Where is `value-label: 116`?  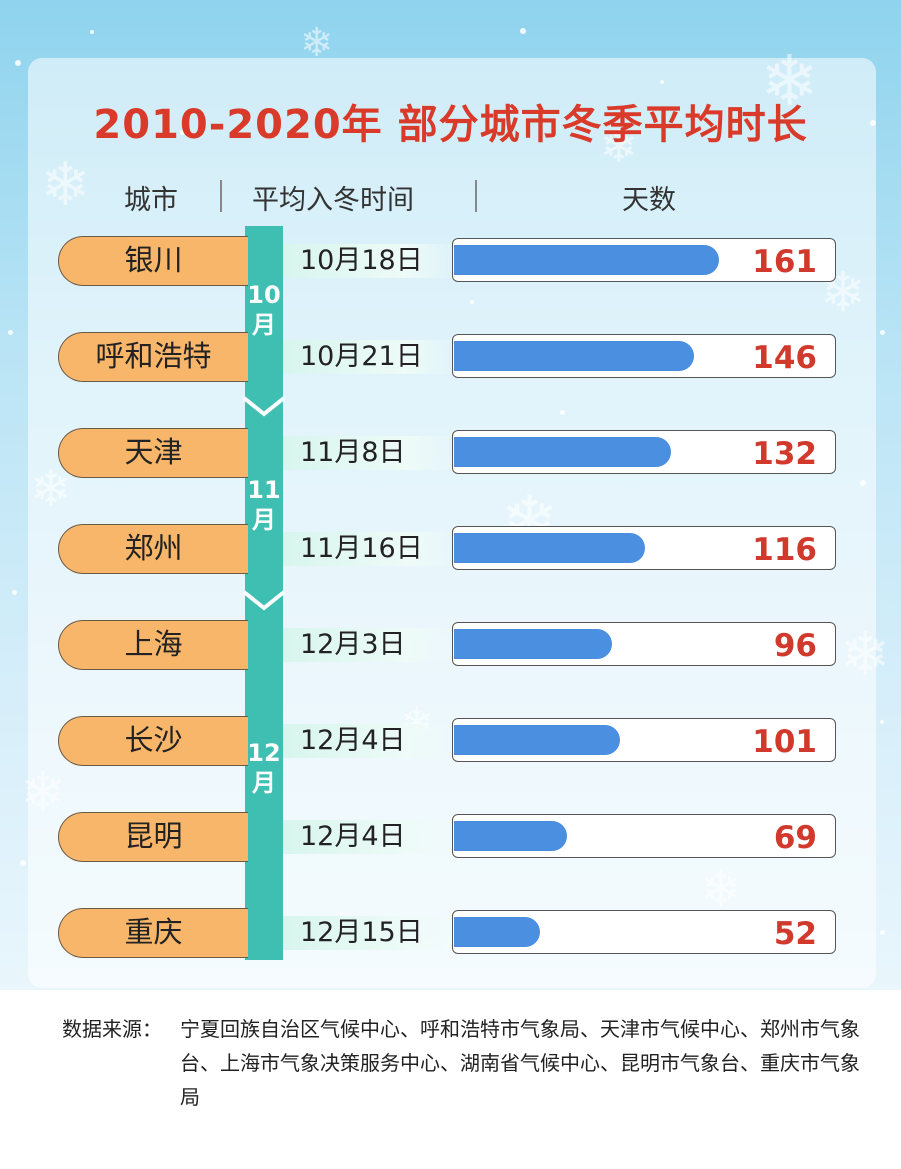 value-label: 116 is located at coordinates (784, 550).